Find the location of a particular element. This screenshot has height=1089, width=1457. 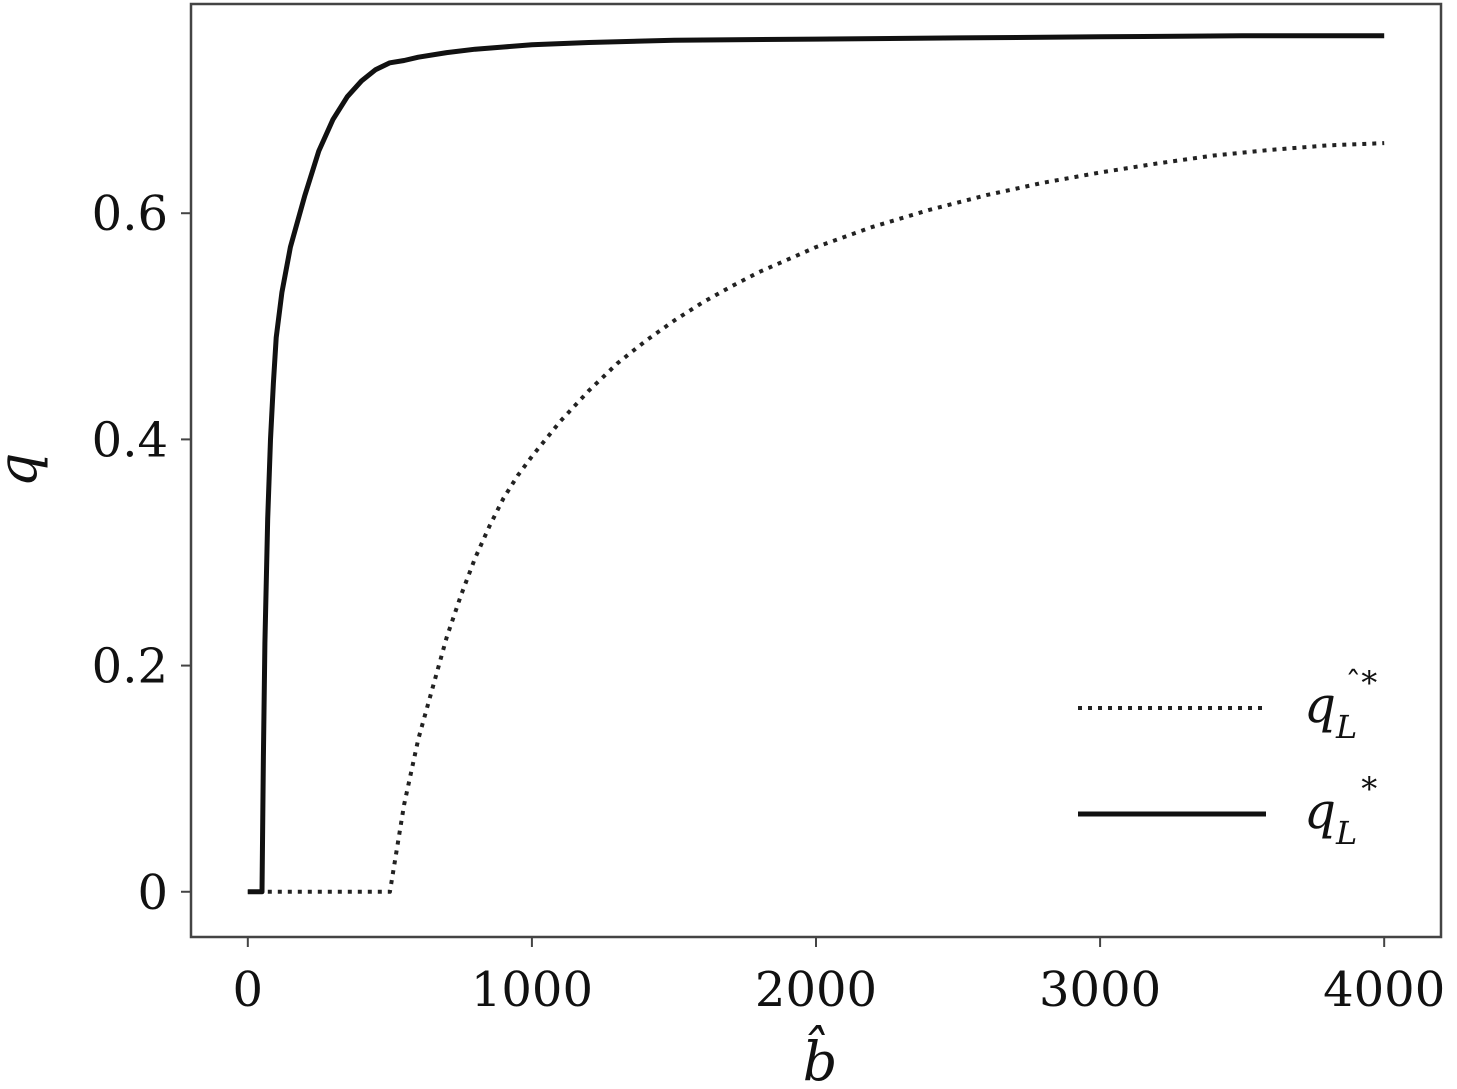

legend-superscript: * is located at coordinates (1369, 789).